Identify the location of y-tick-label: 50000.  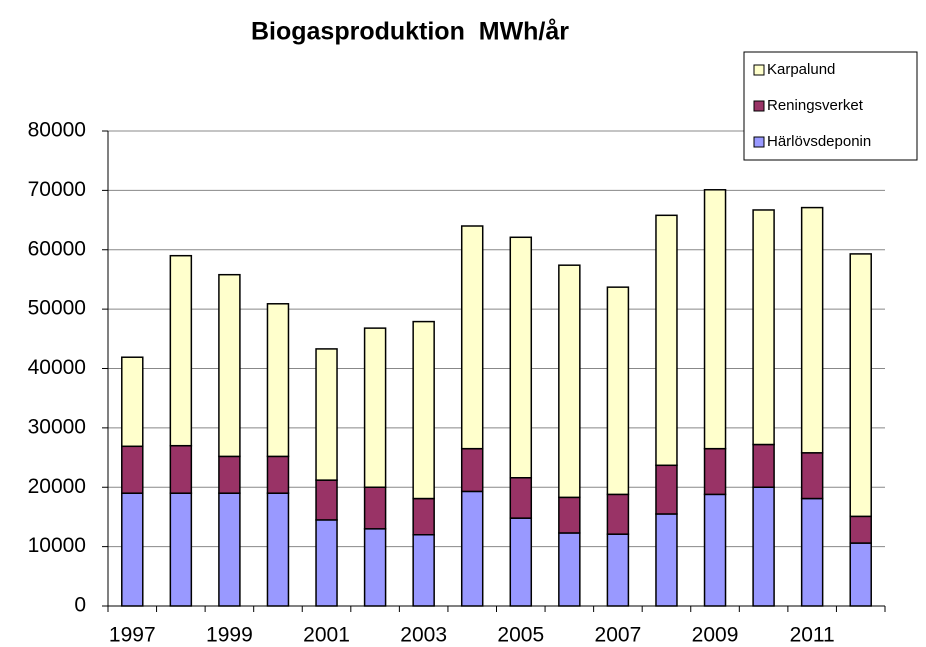
(57, 308).